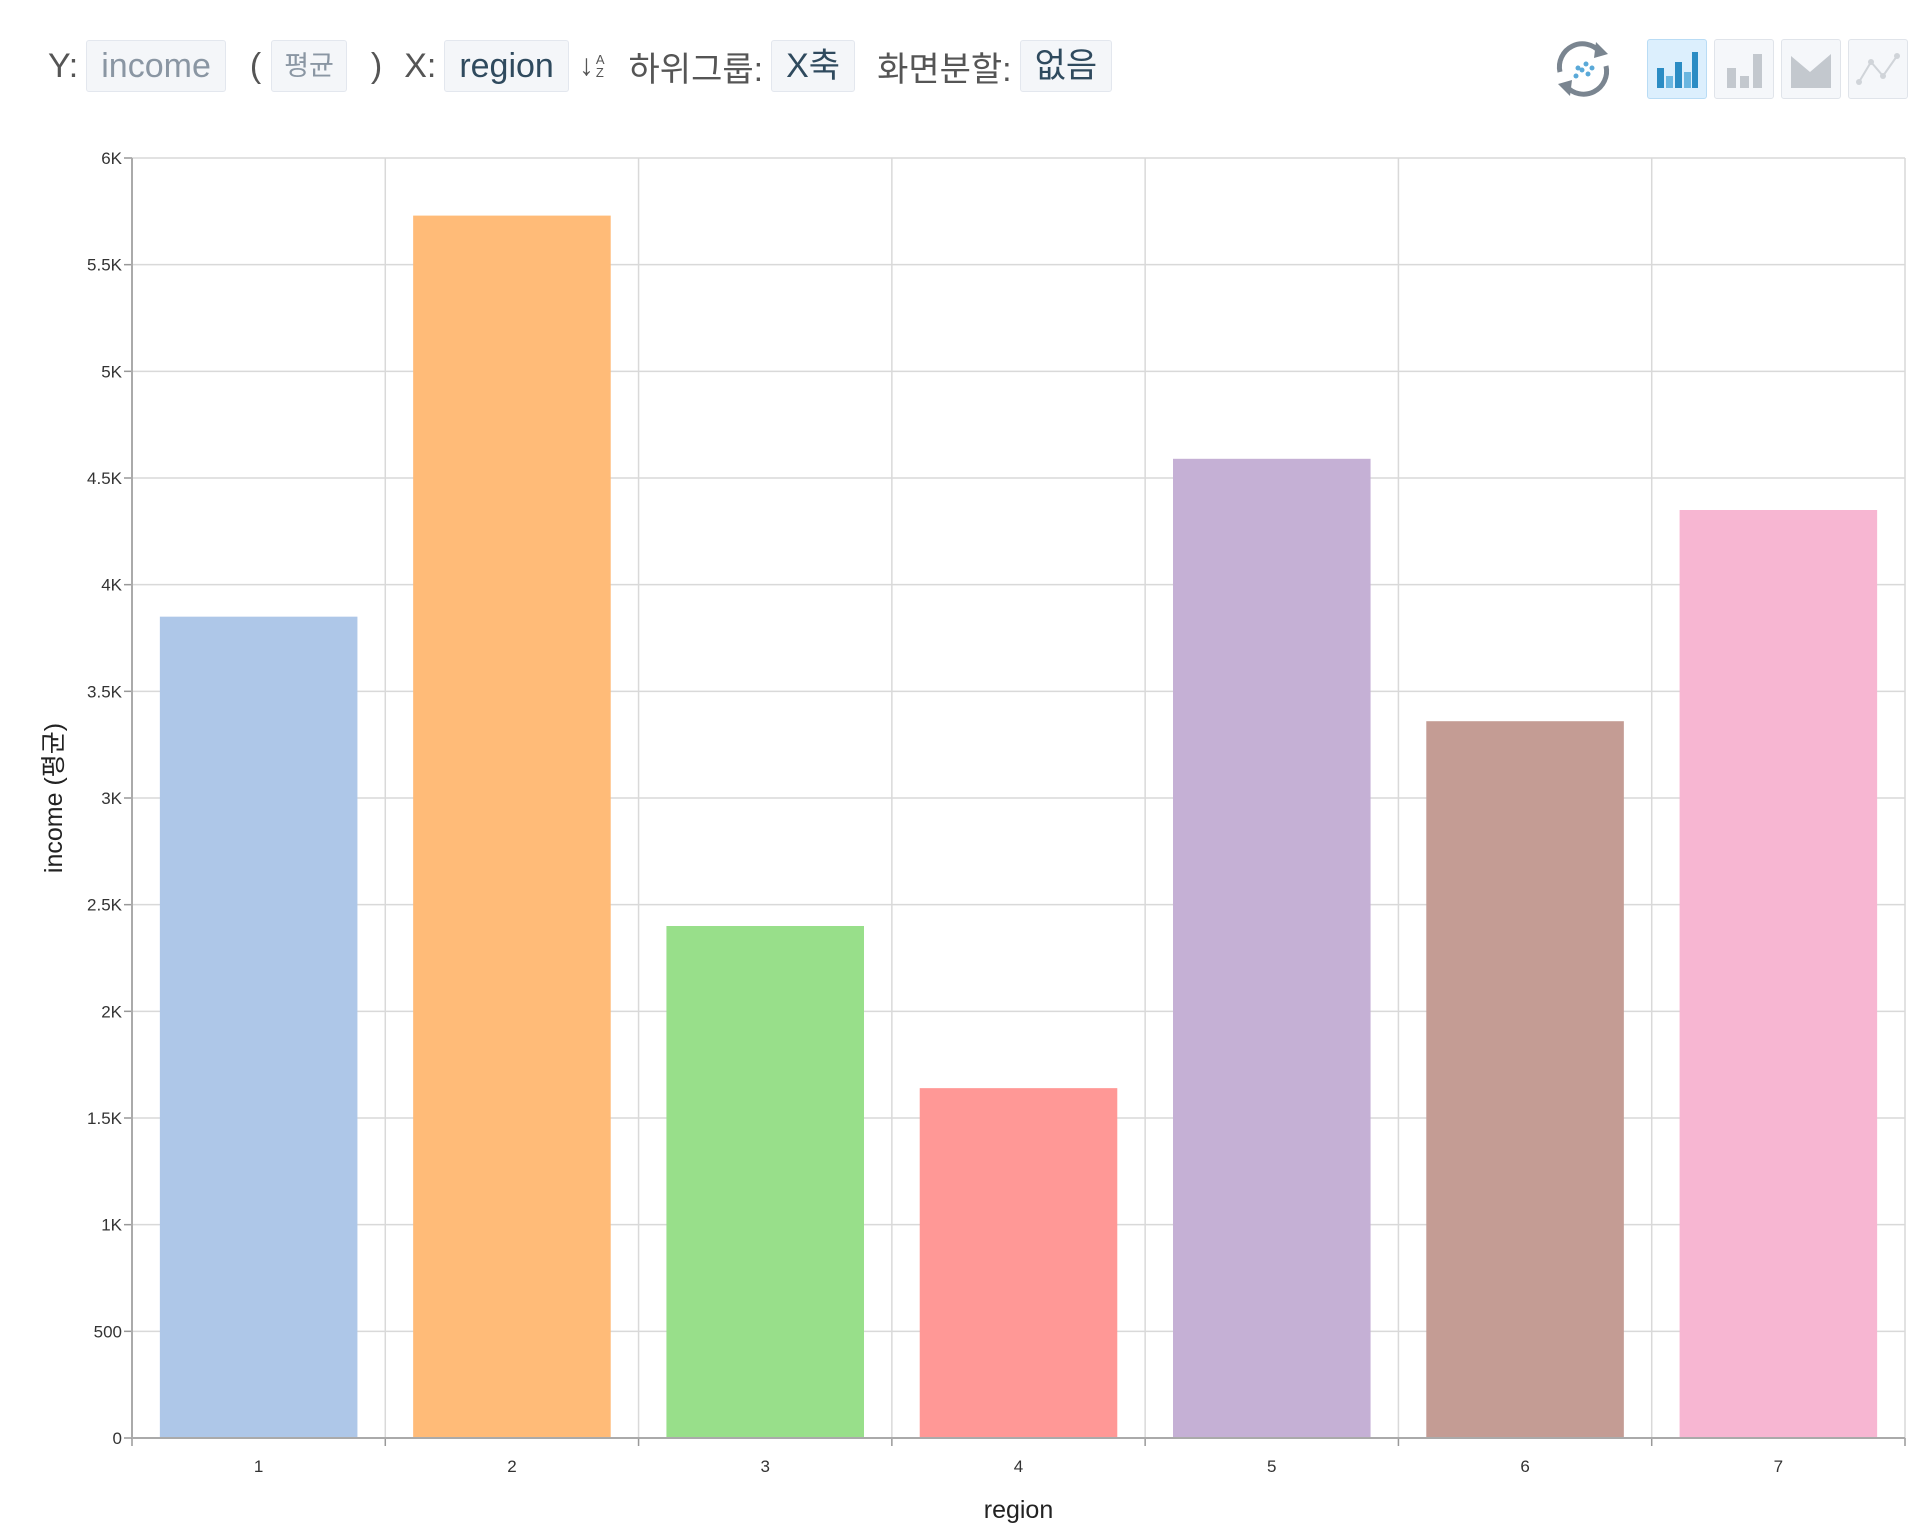 This screenshot has height=1534, width=1910. I want to click on y-tick-label: 1K, so click(111, 1225).